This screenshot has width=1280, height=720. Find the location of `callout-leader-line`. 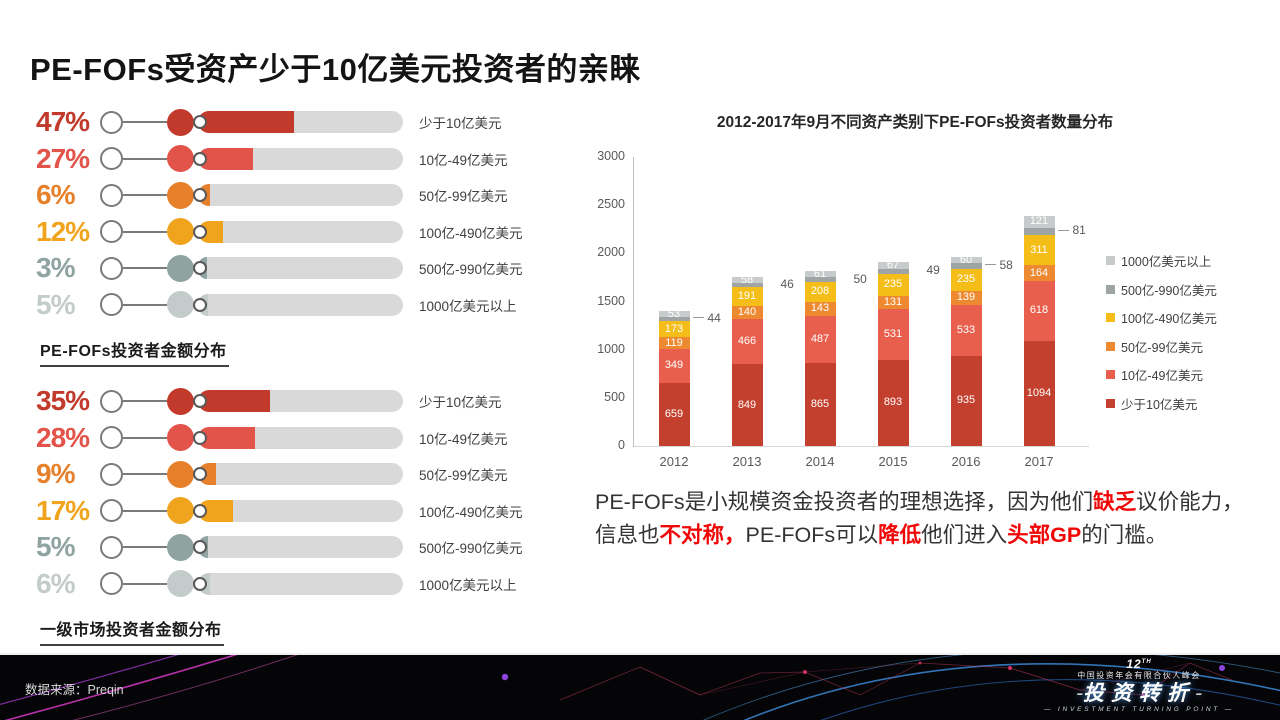

callout-leader-line is located at coordinates (1063, 230).